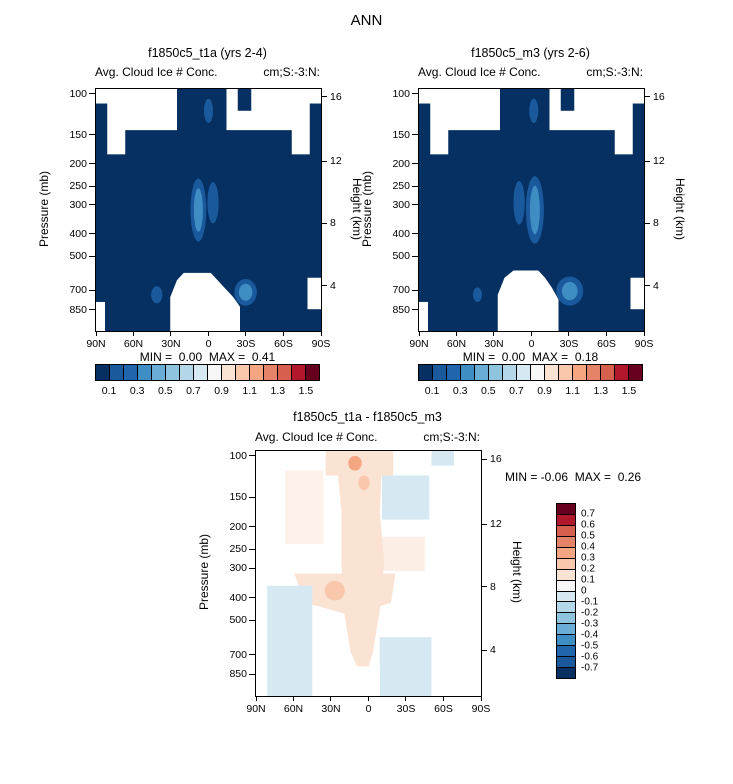 The width and height of the screenshot is (733, 784). I want to click on colorbar-tick-label: 1.3, so click(278, 391).